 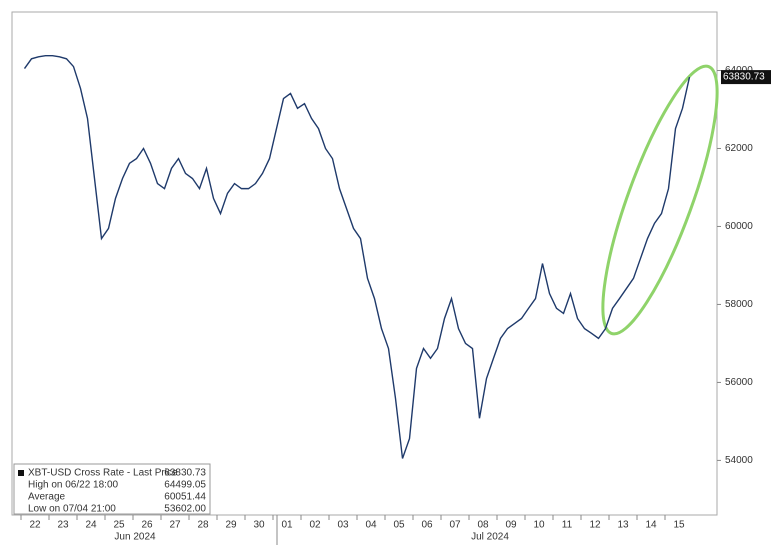 I want to click on x-tick-label: 30, so click(x=259, y=525).